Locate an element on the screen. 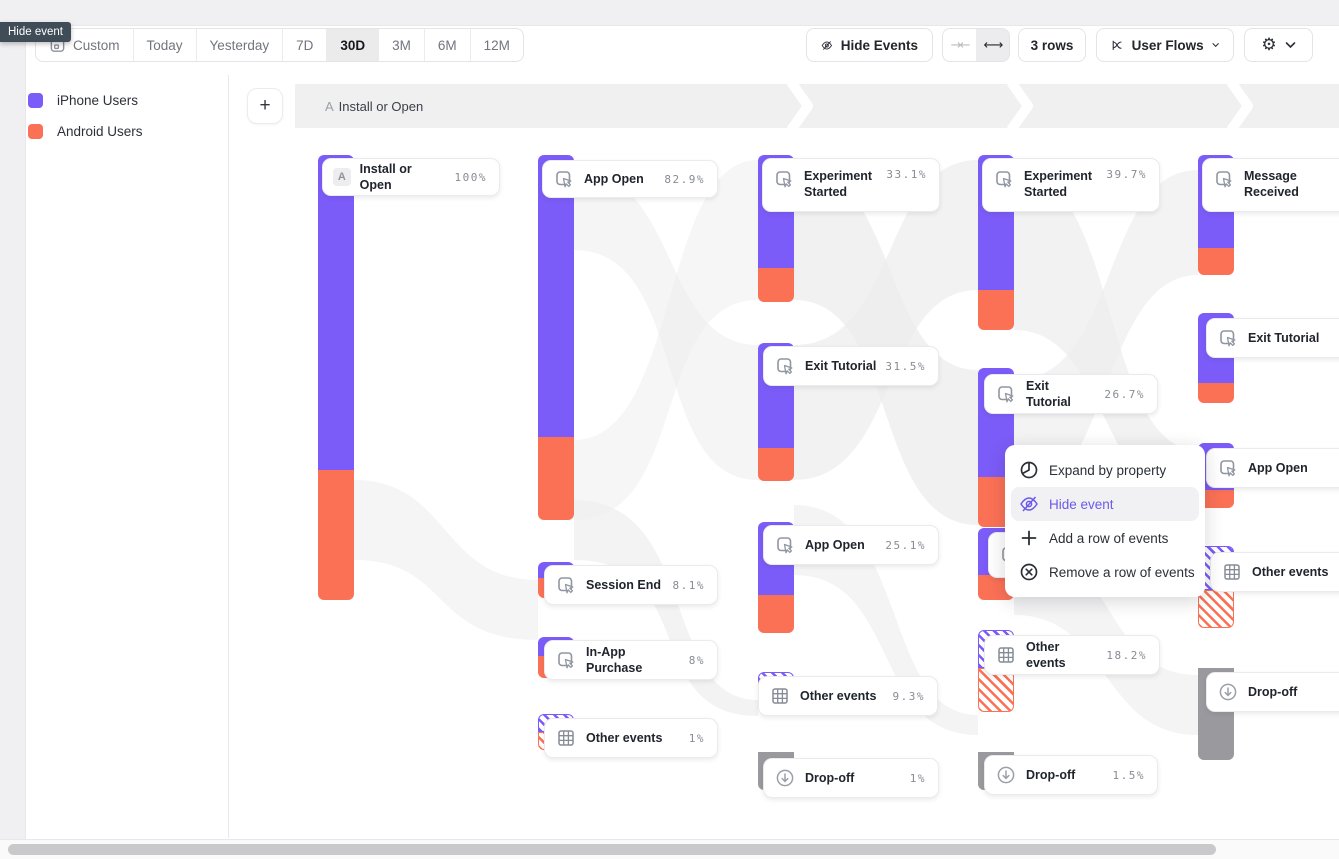 This screenshot has height=859, width=1339. event-card-drop-off: Drop-off is located at coordinates (1272, 692).